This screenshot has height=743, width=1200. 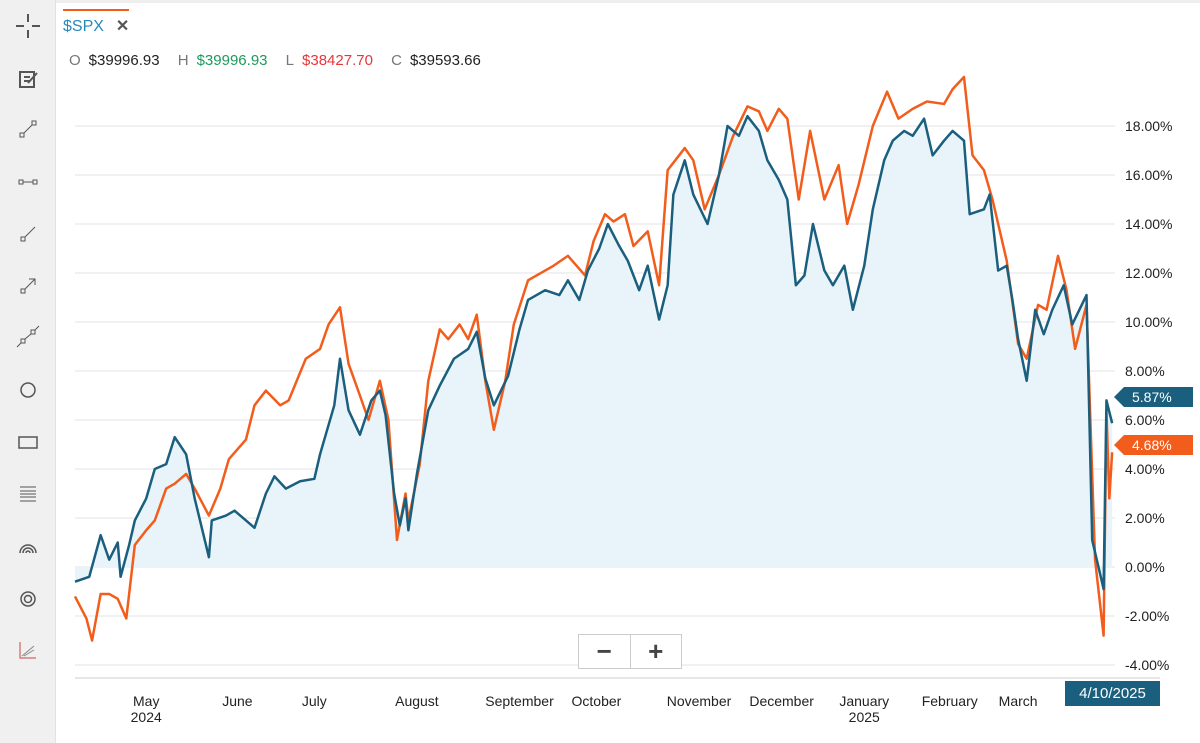 I want to click on circle-icon, so click(x=28, y=390).